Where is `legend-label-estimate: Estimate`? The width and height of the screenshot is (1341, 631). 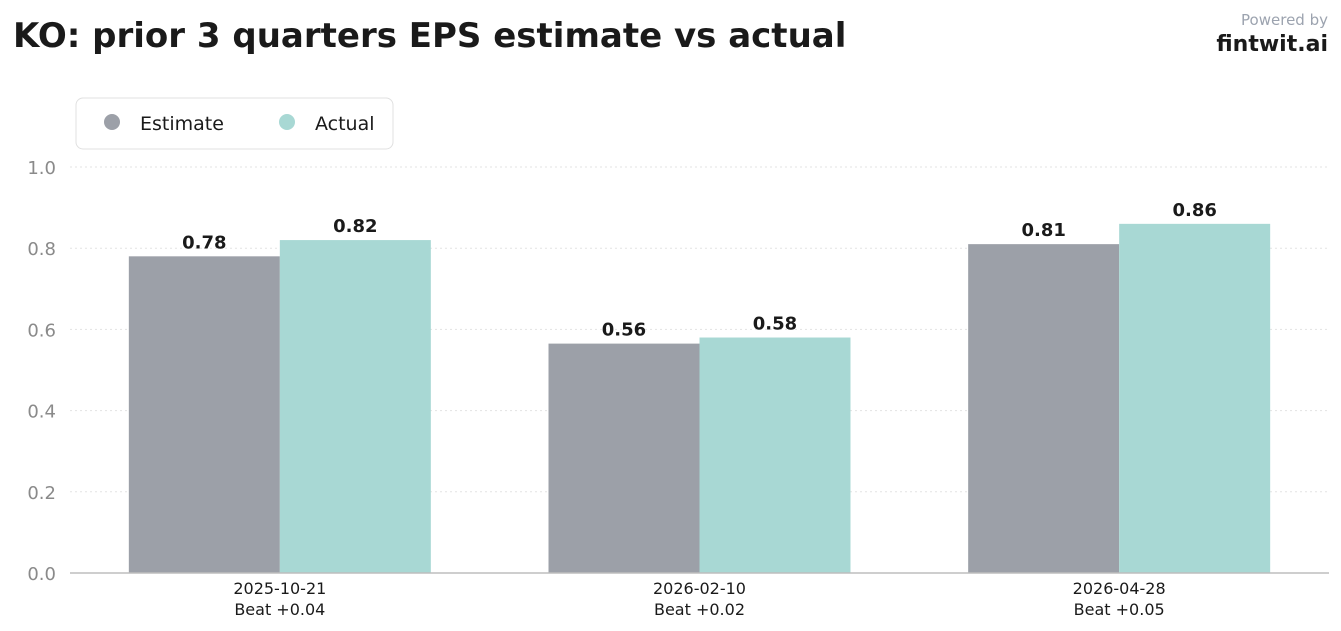
legend-label-estimate: Estimate is located at coordinates (182, 124).